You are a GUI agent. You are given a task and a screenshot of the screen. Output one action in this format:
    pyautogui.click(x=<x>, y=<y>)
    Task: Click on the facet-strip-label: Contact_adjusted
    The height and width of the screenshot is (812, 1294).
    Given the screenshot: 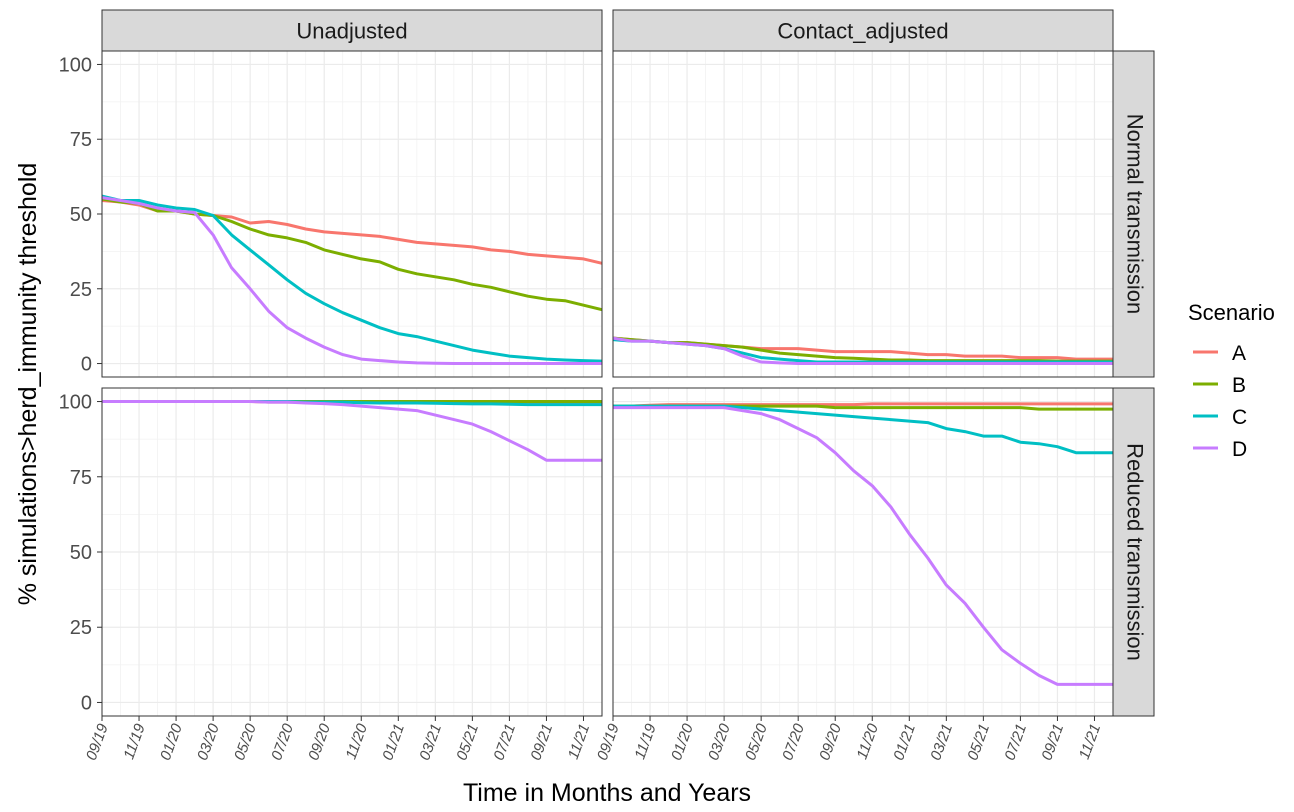 What is the action you would take?
    pyautogui.click(x=862, y=31)
    